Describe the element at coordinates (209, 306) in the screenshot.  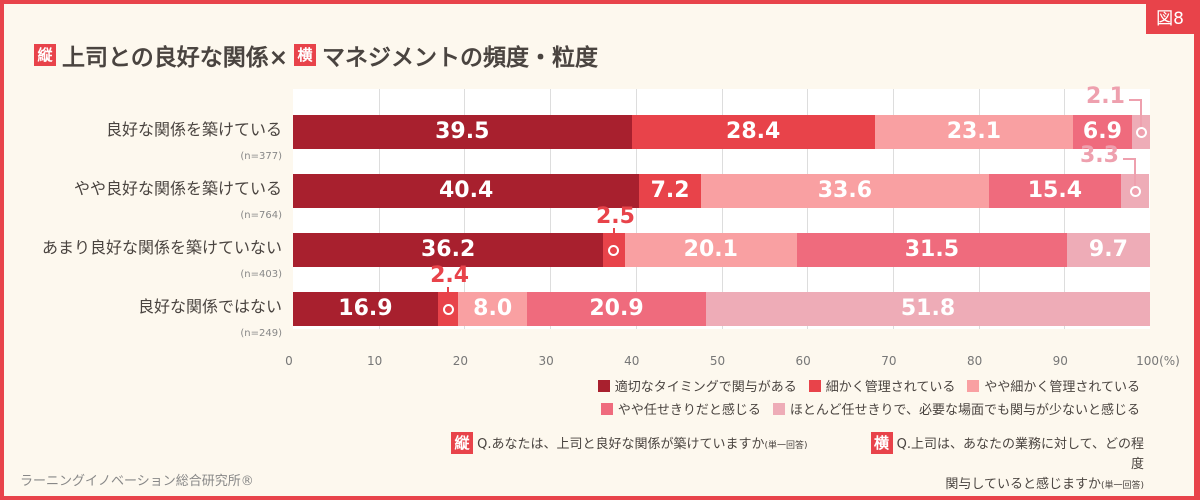
I see `category-label: 良好な関係ではない` at that location.